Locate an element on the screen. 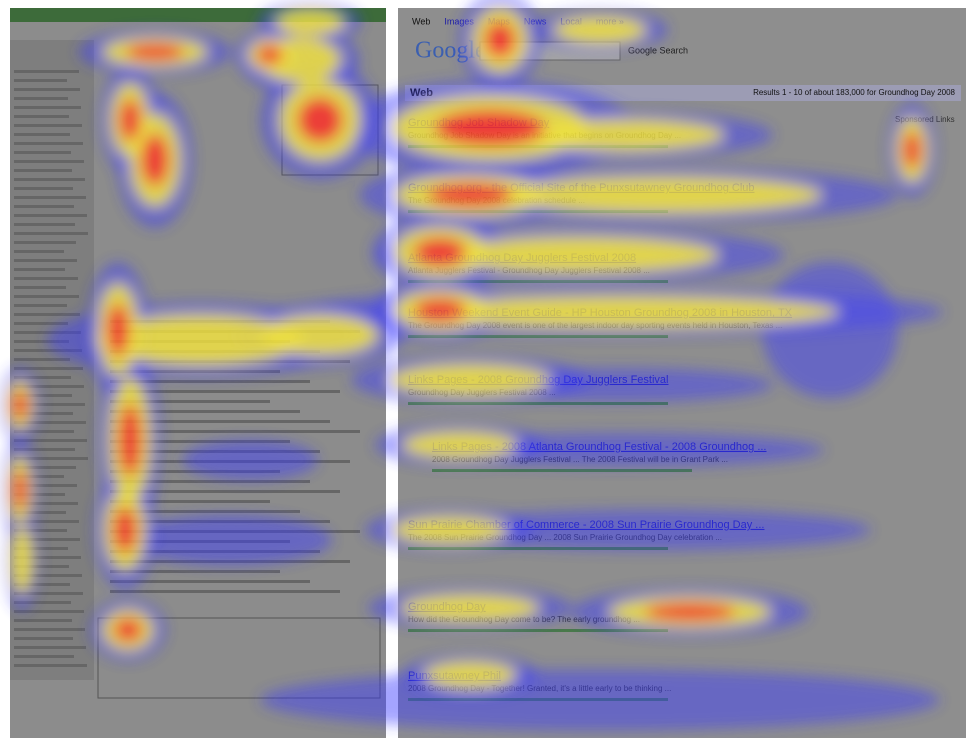 This screenshot has height=738, width=966. tab: Web is located at coordinates (421, 21).